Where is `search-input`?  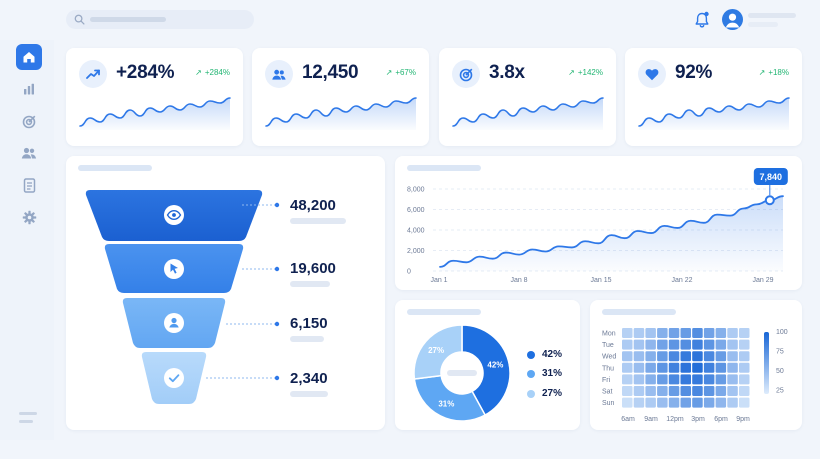
search-input is located at coordinates (160, 19).